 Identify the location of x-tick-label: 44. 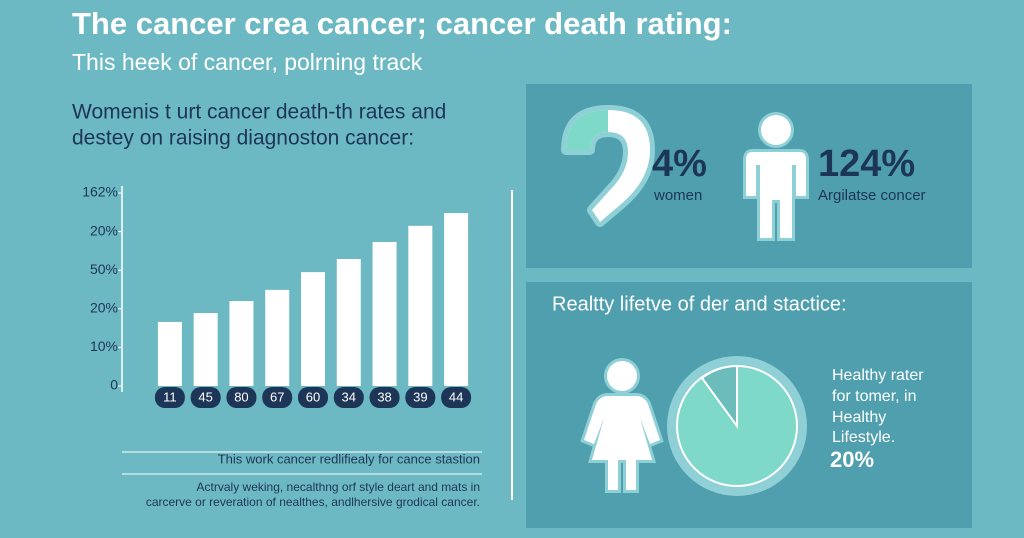
(456, 396).